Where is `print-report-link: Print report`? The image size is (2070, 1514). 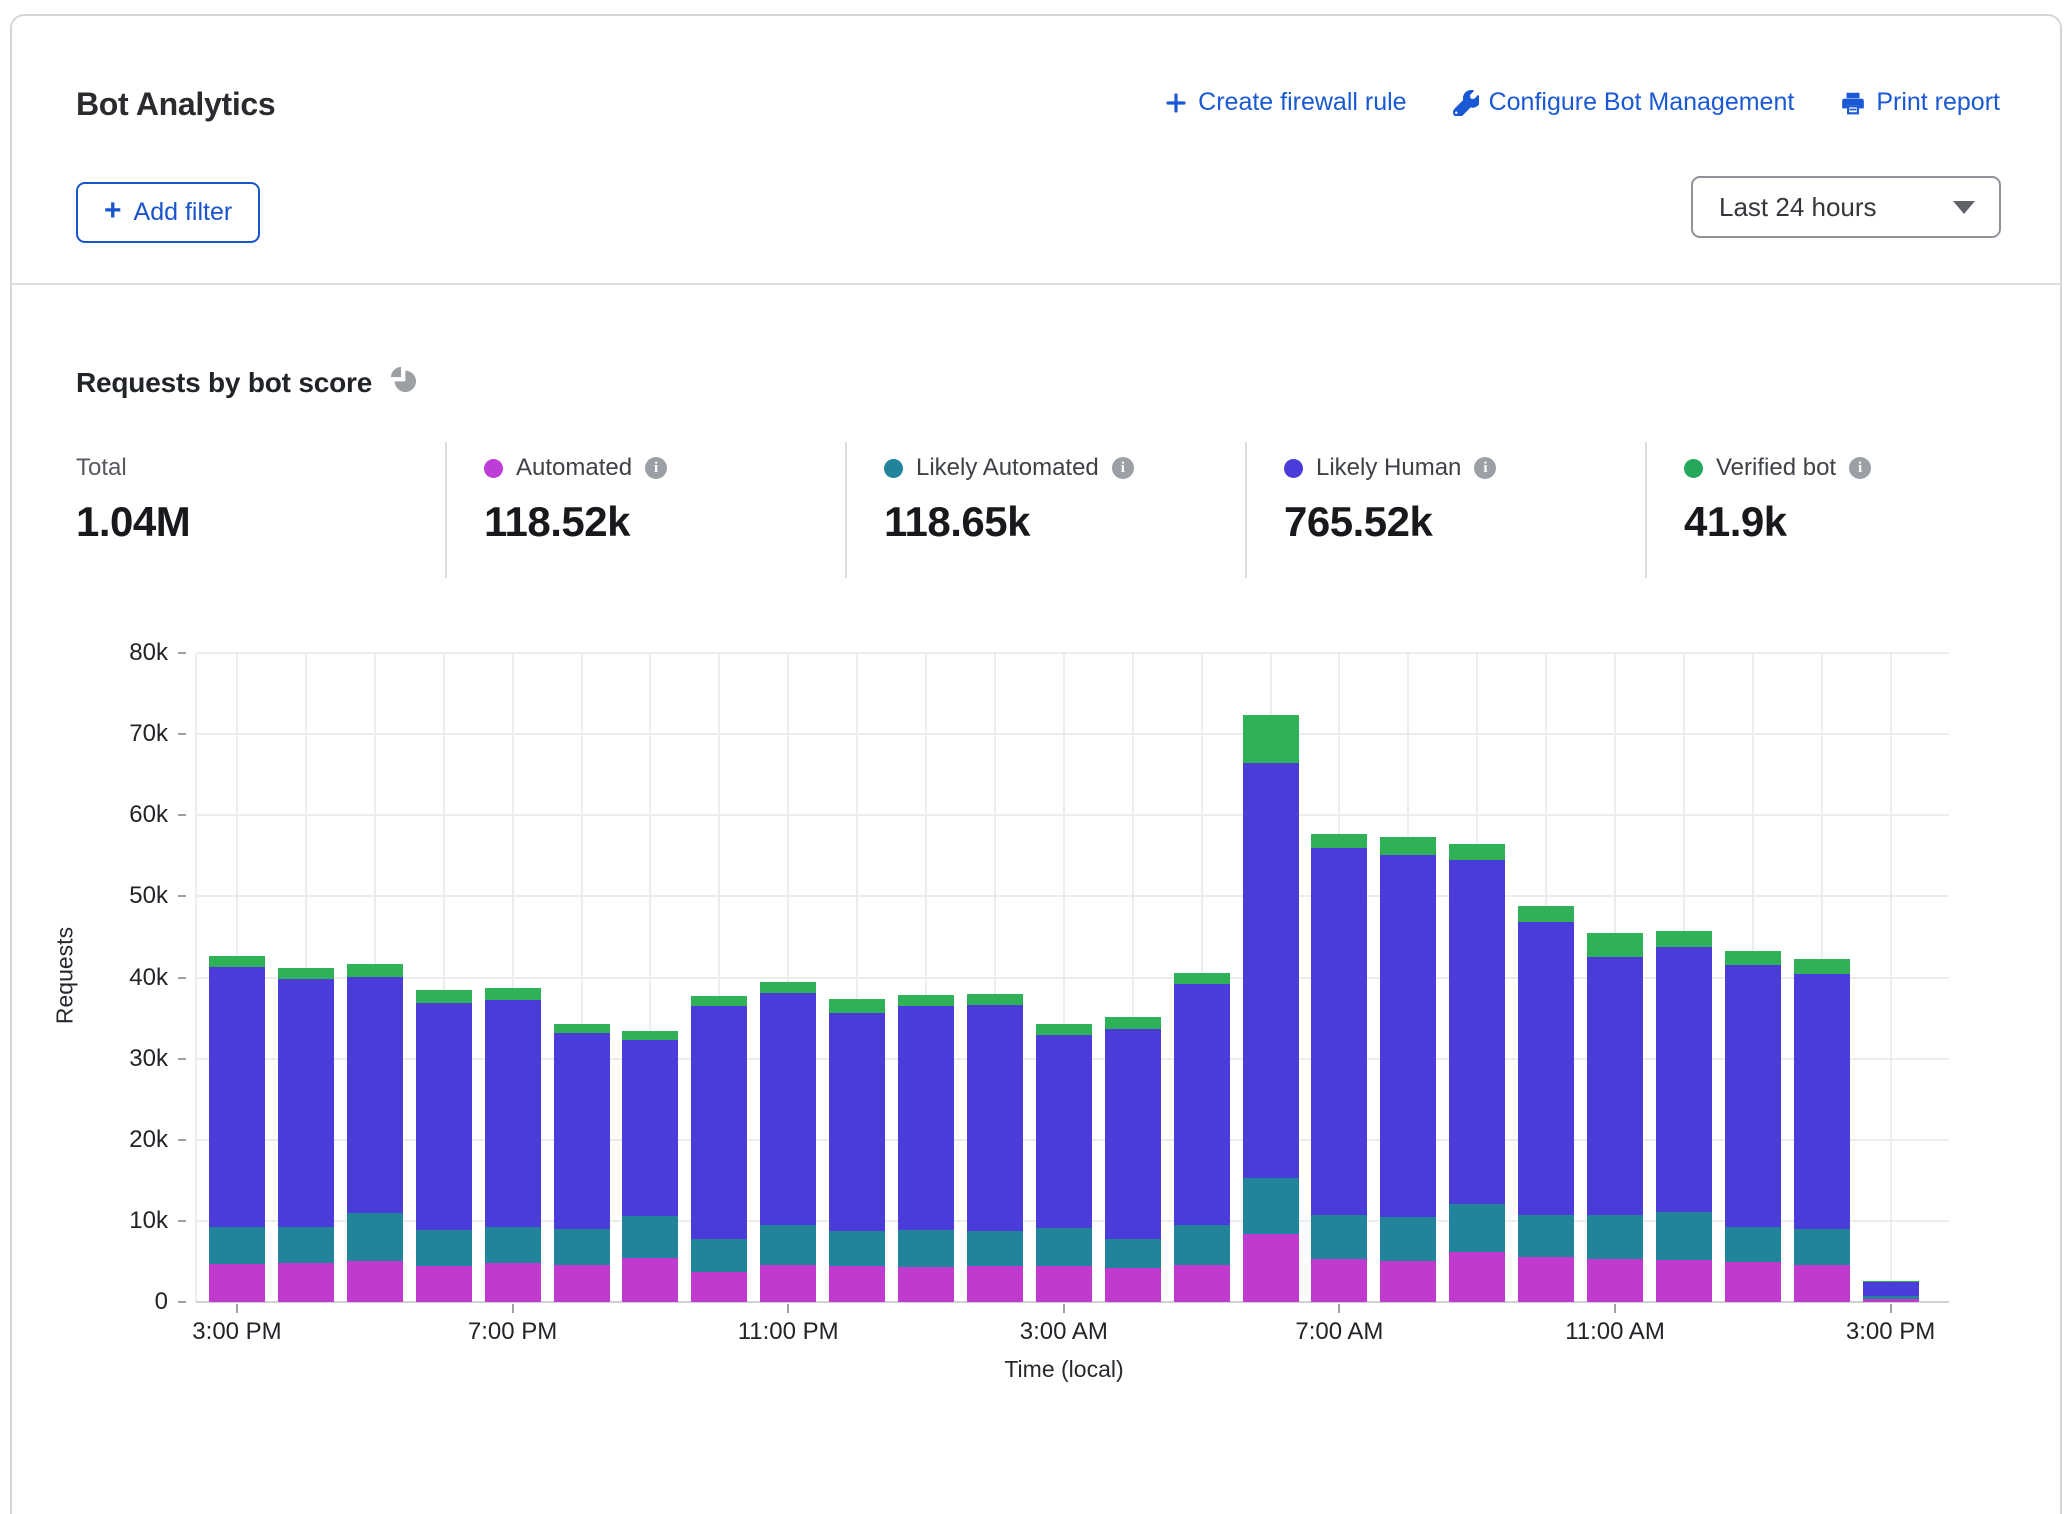 print-report-link: Print report is located at coordinates (1920, 102).